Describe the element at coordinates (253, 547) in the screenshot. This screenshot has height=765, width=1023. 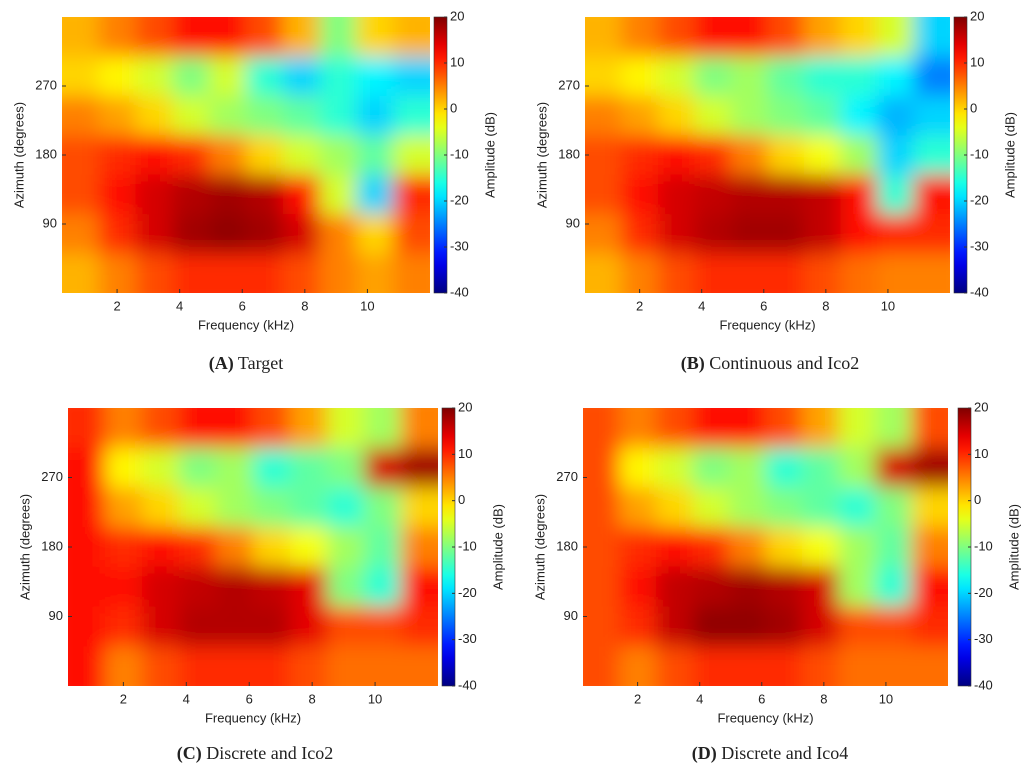
I see `heatmap-cells` at that location.